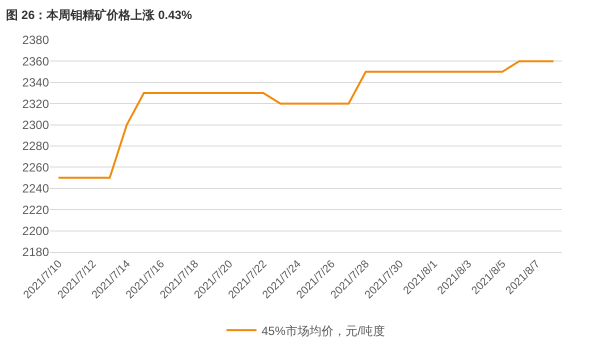 This screenshot has height=357, width=607. What do you see at coordinates (36, 40) in the screenshot?
I see `y-tick-label: 2380` at bounding box center [36, 40].